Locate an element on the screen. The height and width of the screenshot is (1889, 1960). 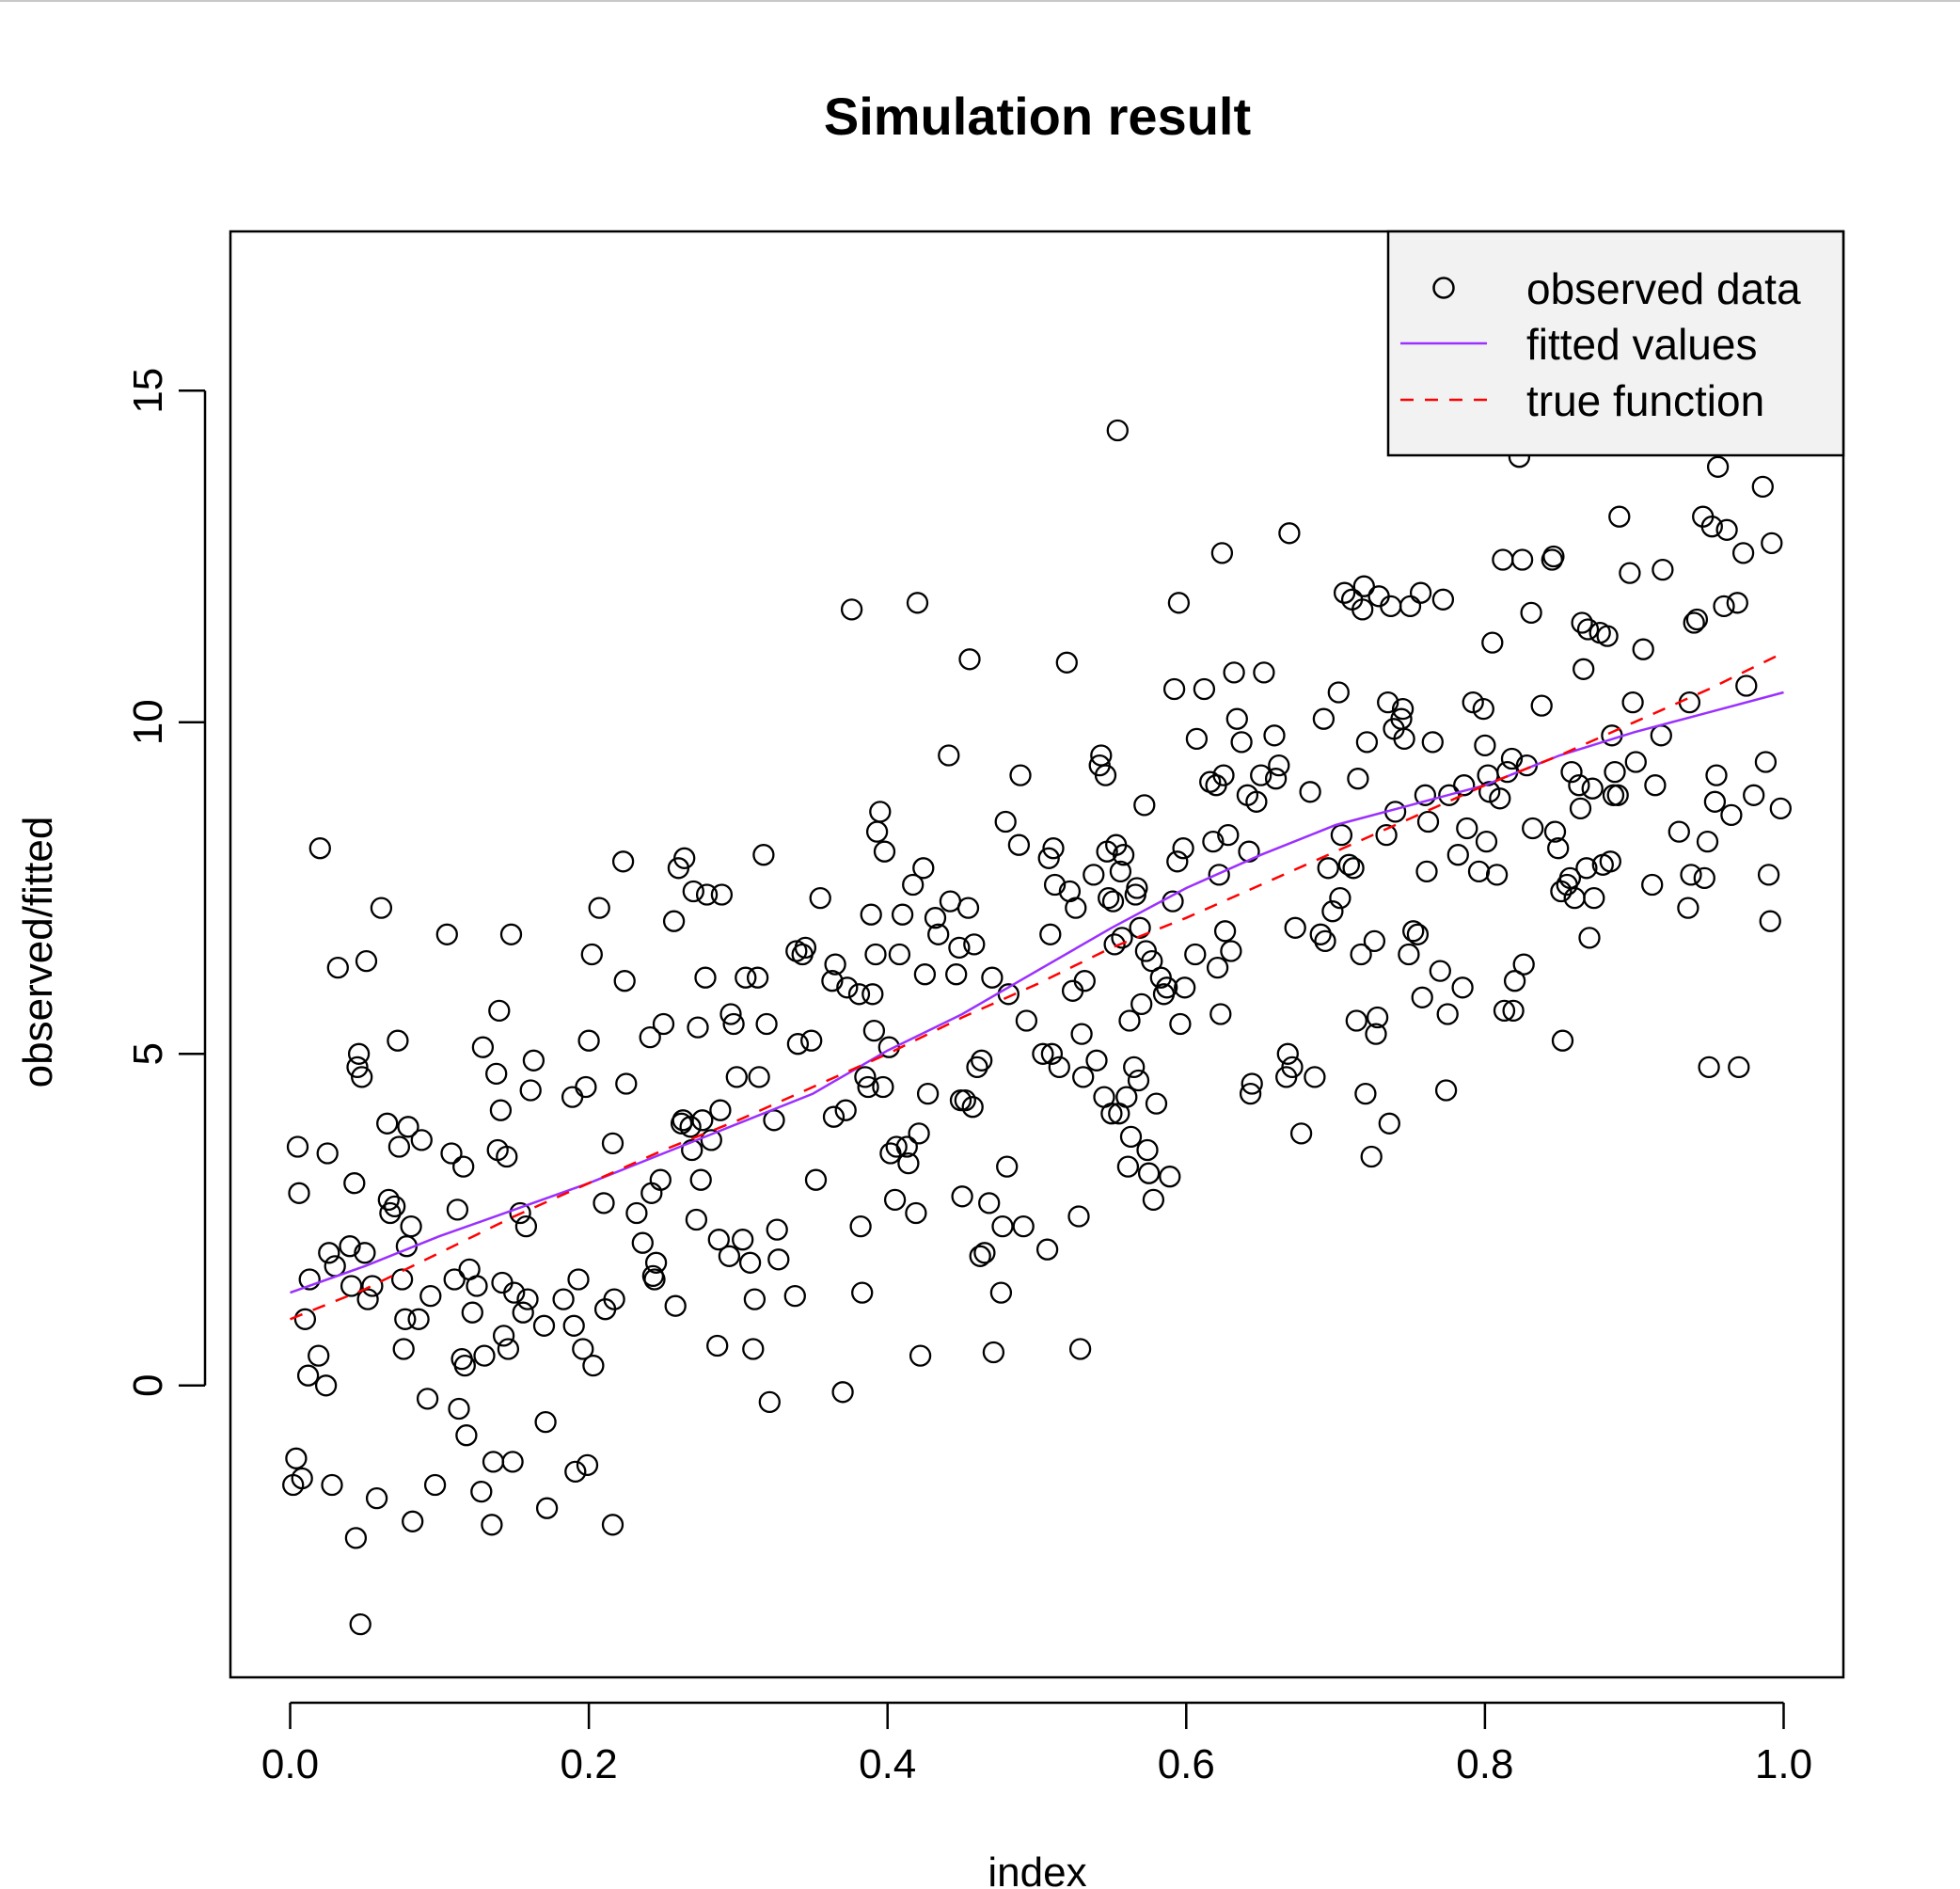
x-tick-label: 0.4 is located at coordinates (888, 1764).